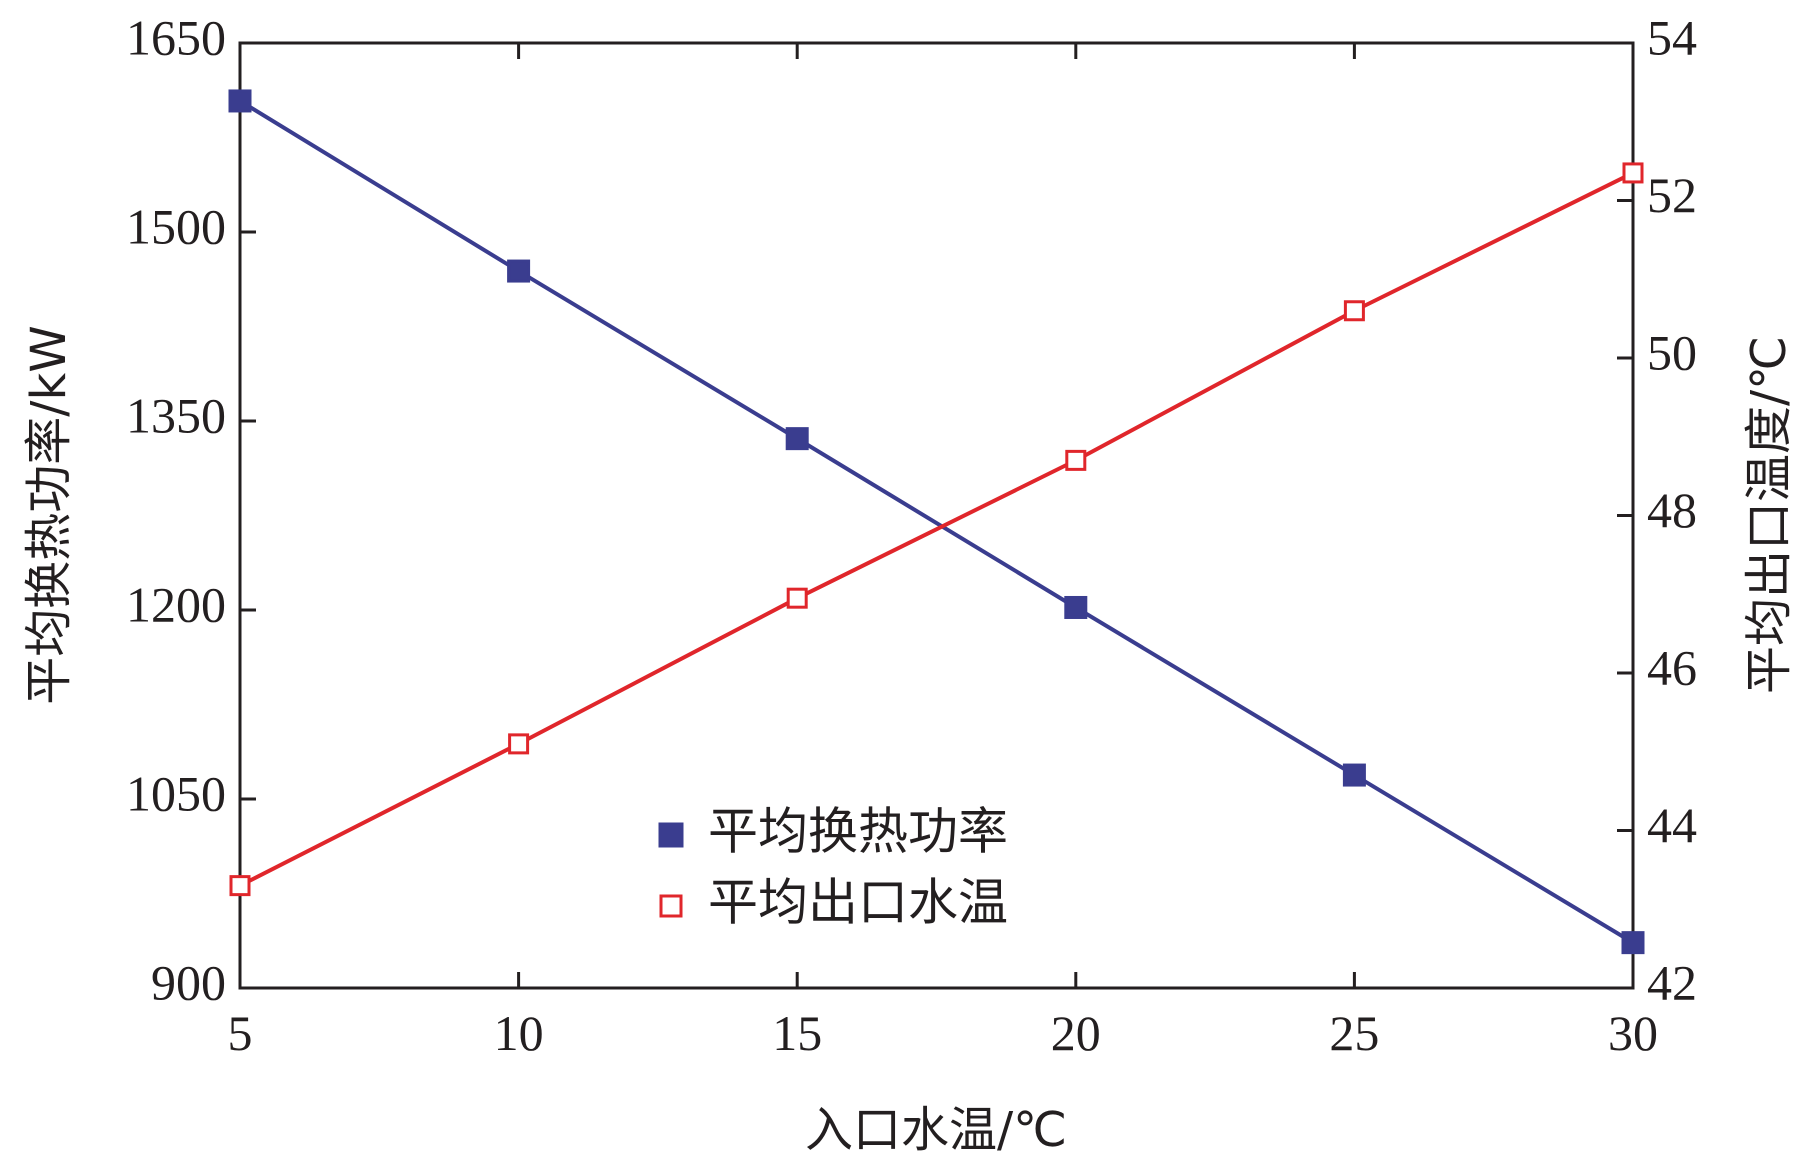  Describe the element at coordinates (671, 835) in the screenshot. I see `legend-marker-power` at that location.